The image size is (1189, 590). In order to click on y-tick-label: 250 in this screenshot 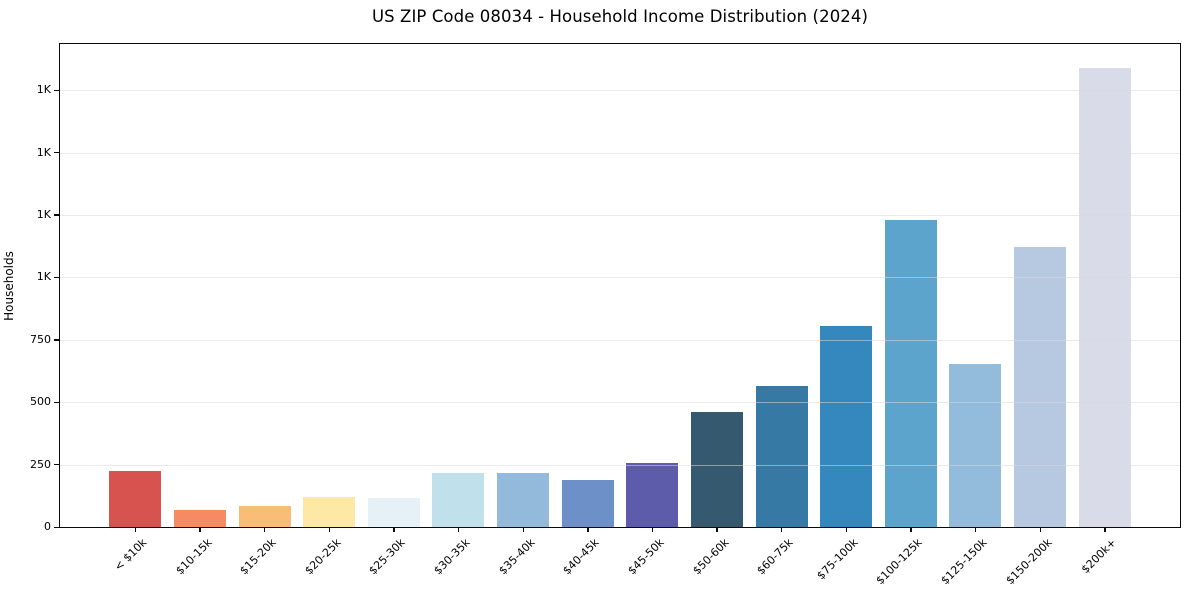, I will do `click(40, 464)`.